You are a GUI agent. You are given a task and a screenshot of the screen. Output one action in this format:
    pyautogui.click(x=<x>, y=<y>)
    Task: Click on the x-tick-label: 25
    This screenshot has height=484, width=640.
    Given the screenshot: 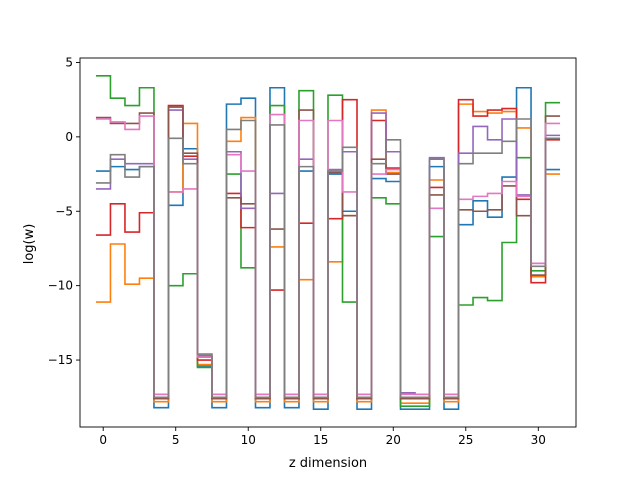 What is the action you would take?
    pyautogui.click(x=465, y=440)
    